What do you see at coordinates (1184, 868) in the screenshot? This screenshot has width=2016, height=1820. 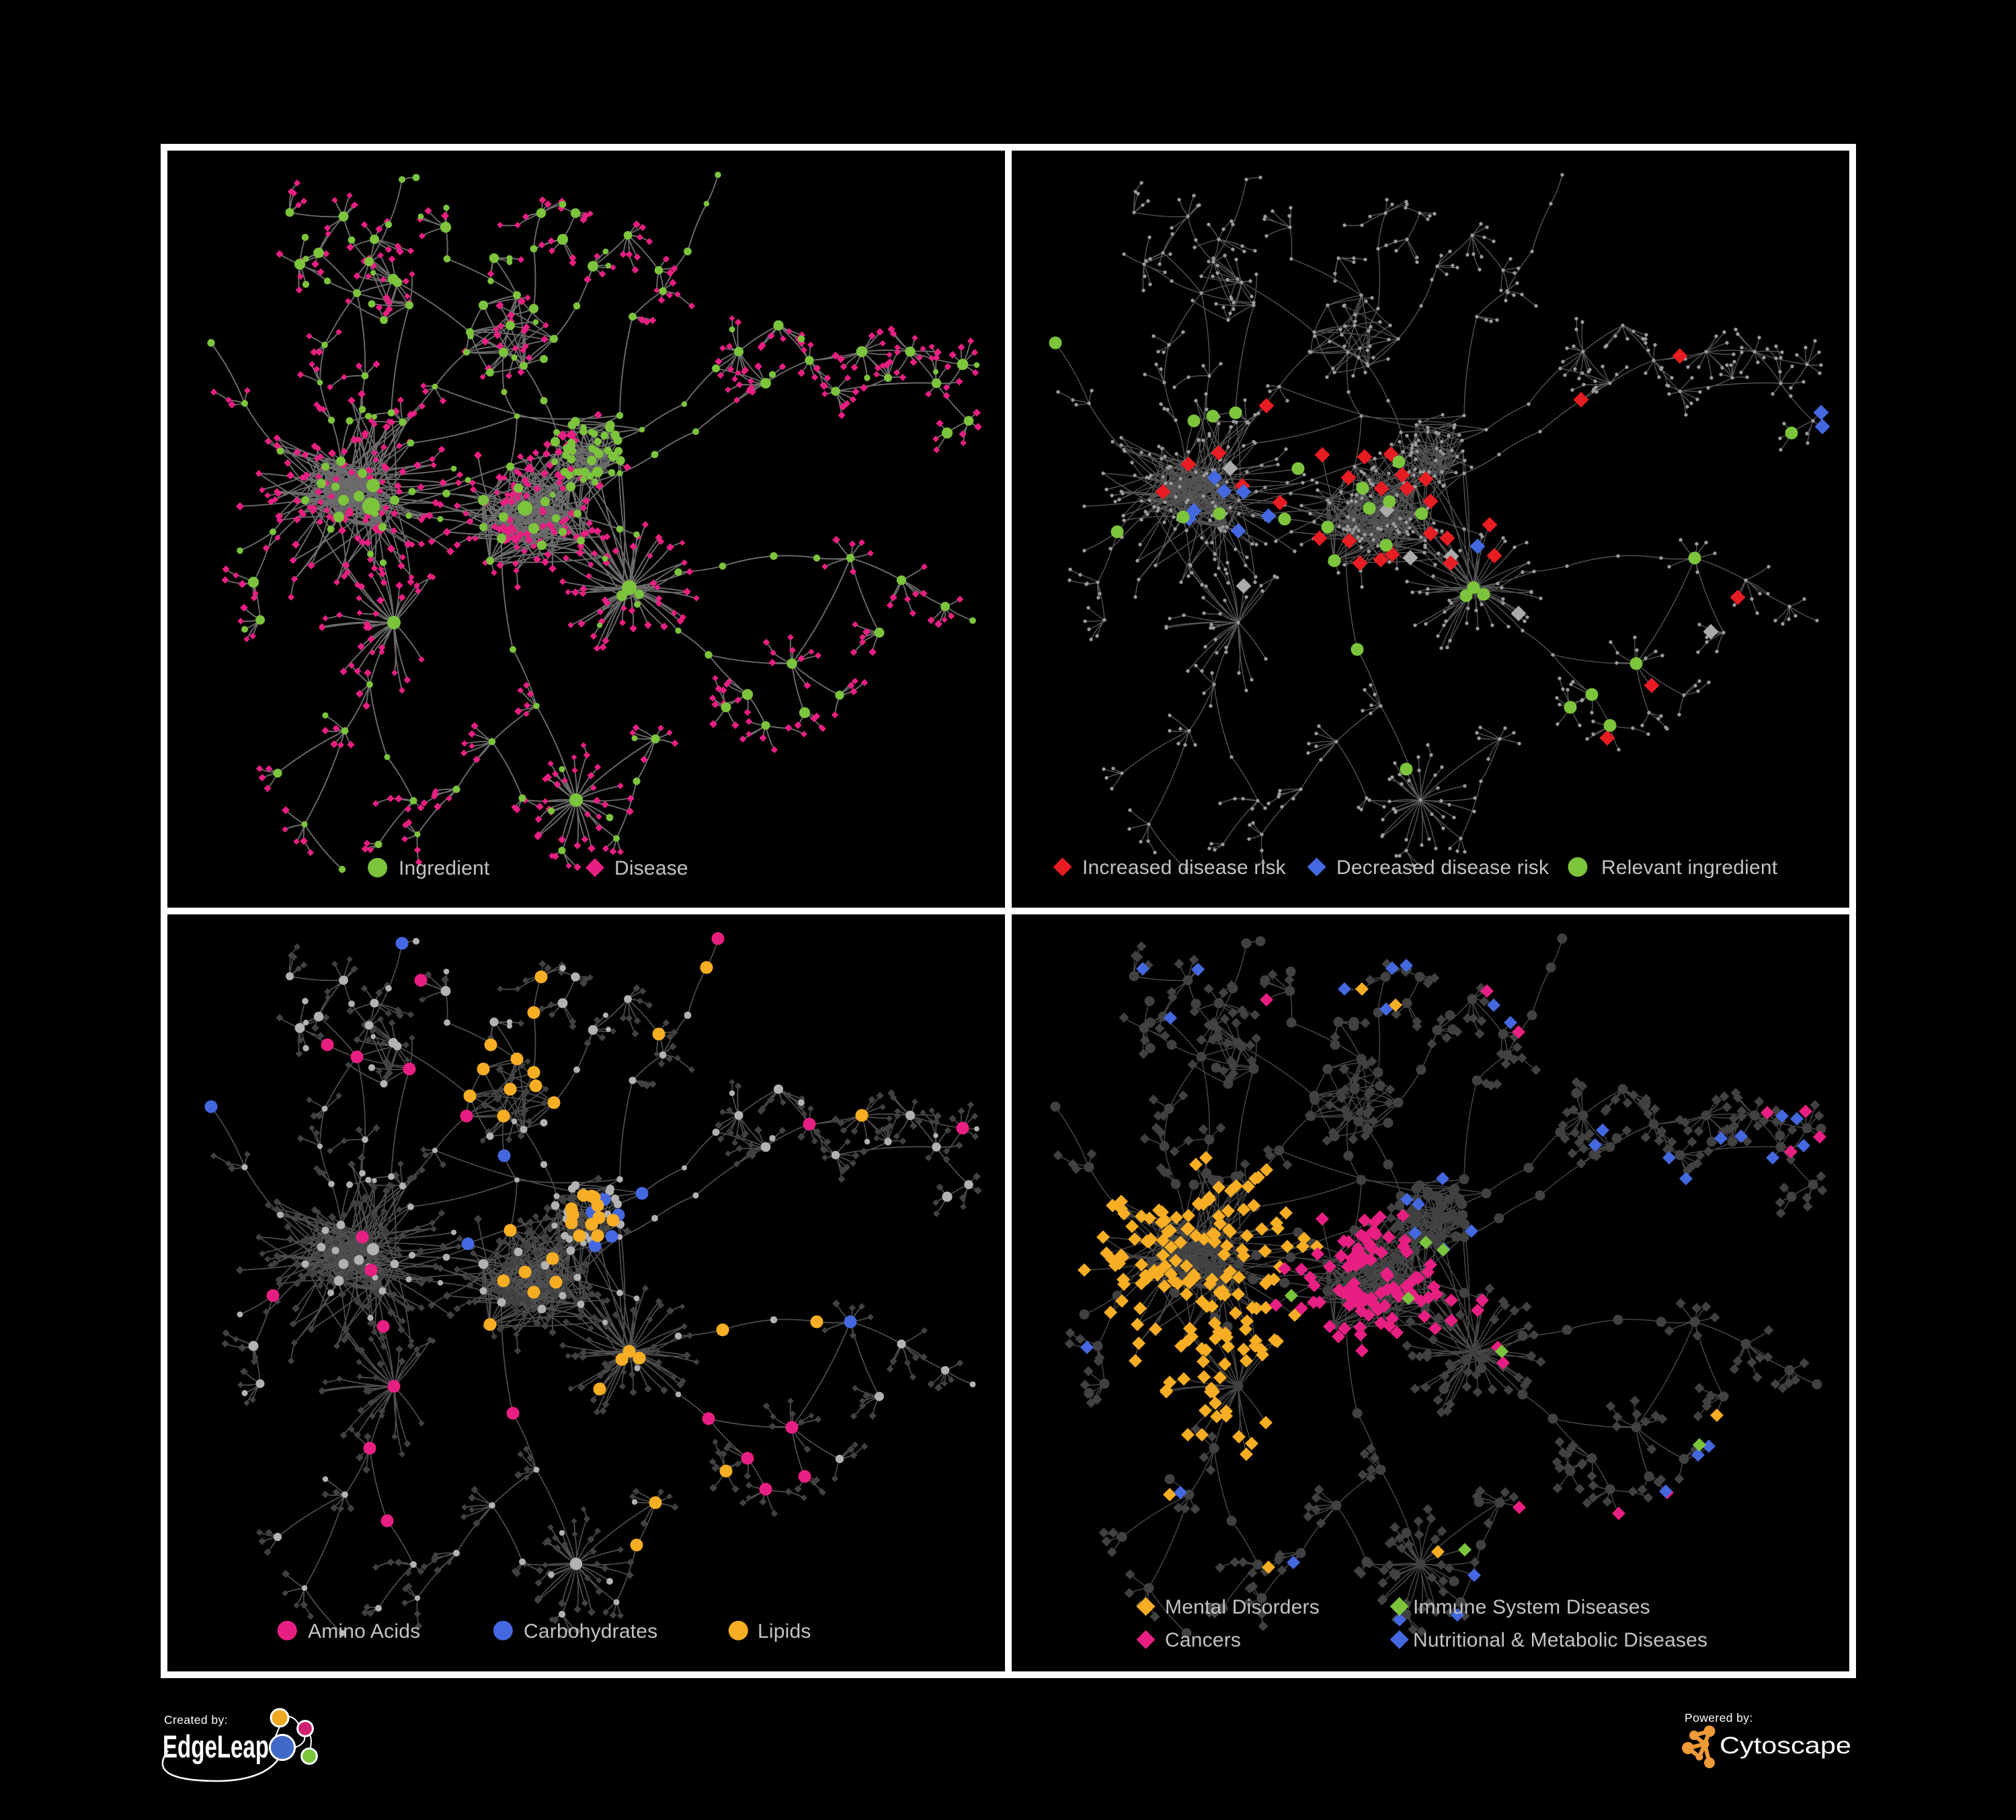 I see `svg-text: Increased disease risk` at bounding box center [1184, 868].